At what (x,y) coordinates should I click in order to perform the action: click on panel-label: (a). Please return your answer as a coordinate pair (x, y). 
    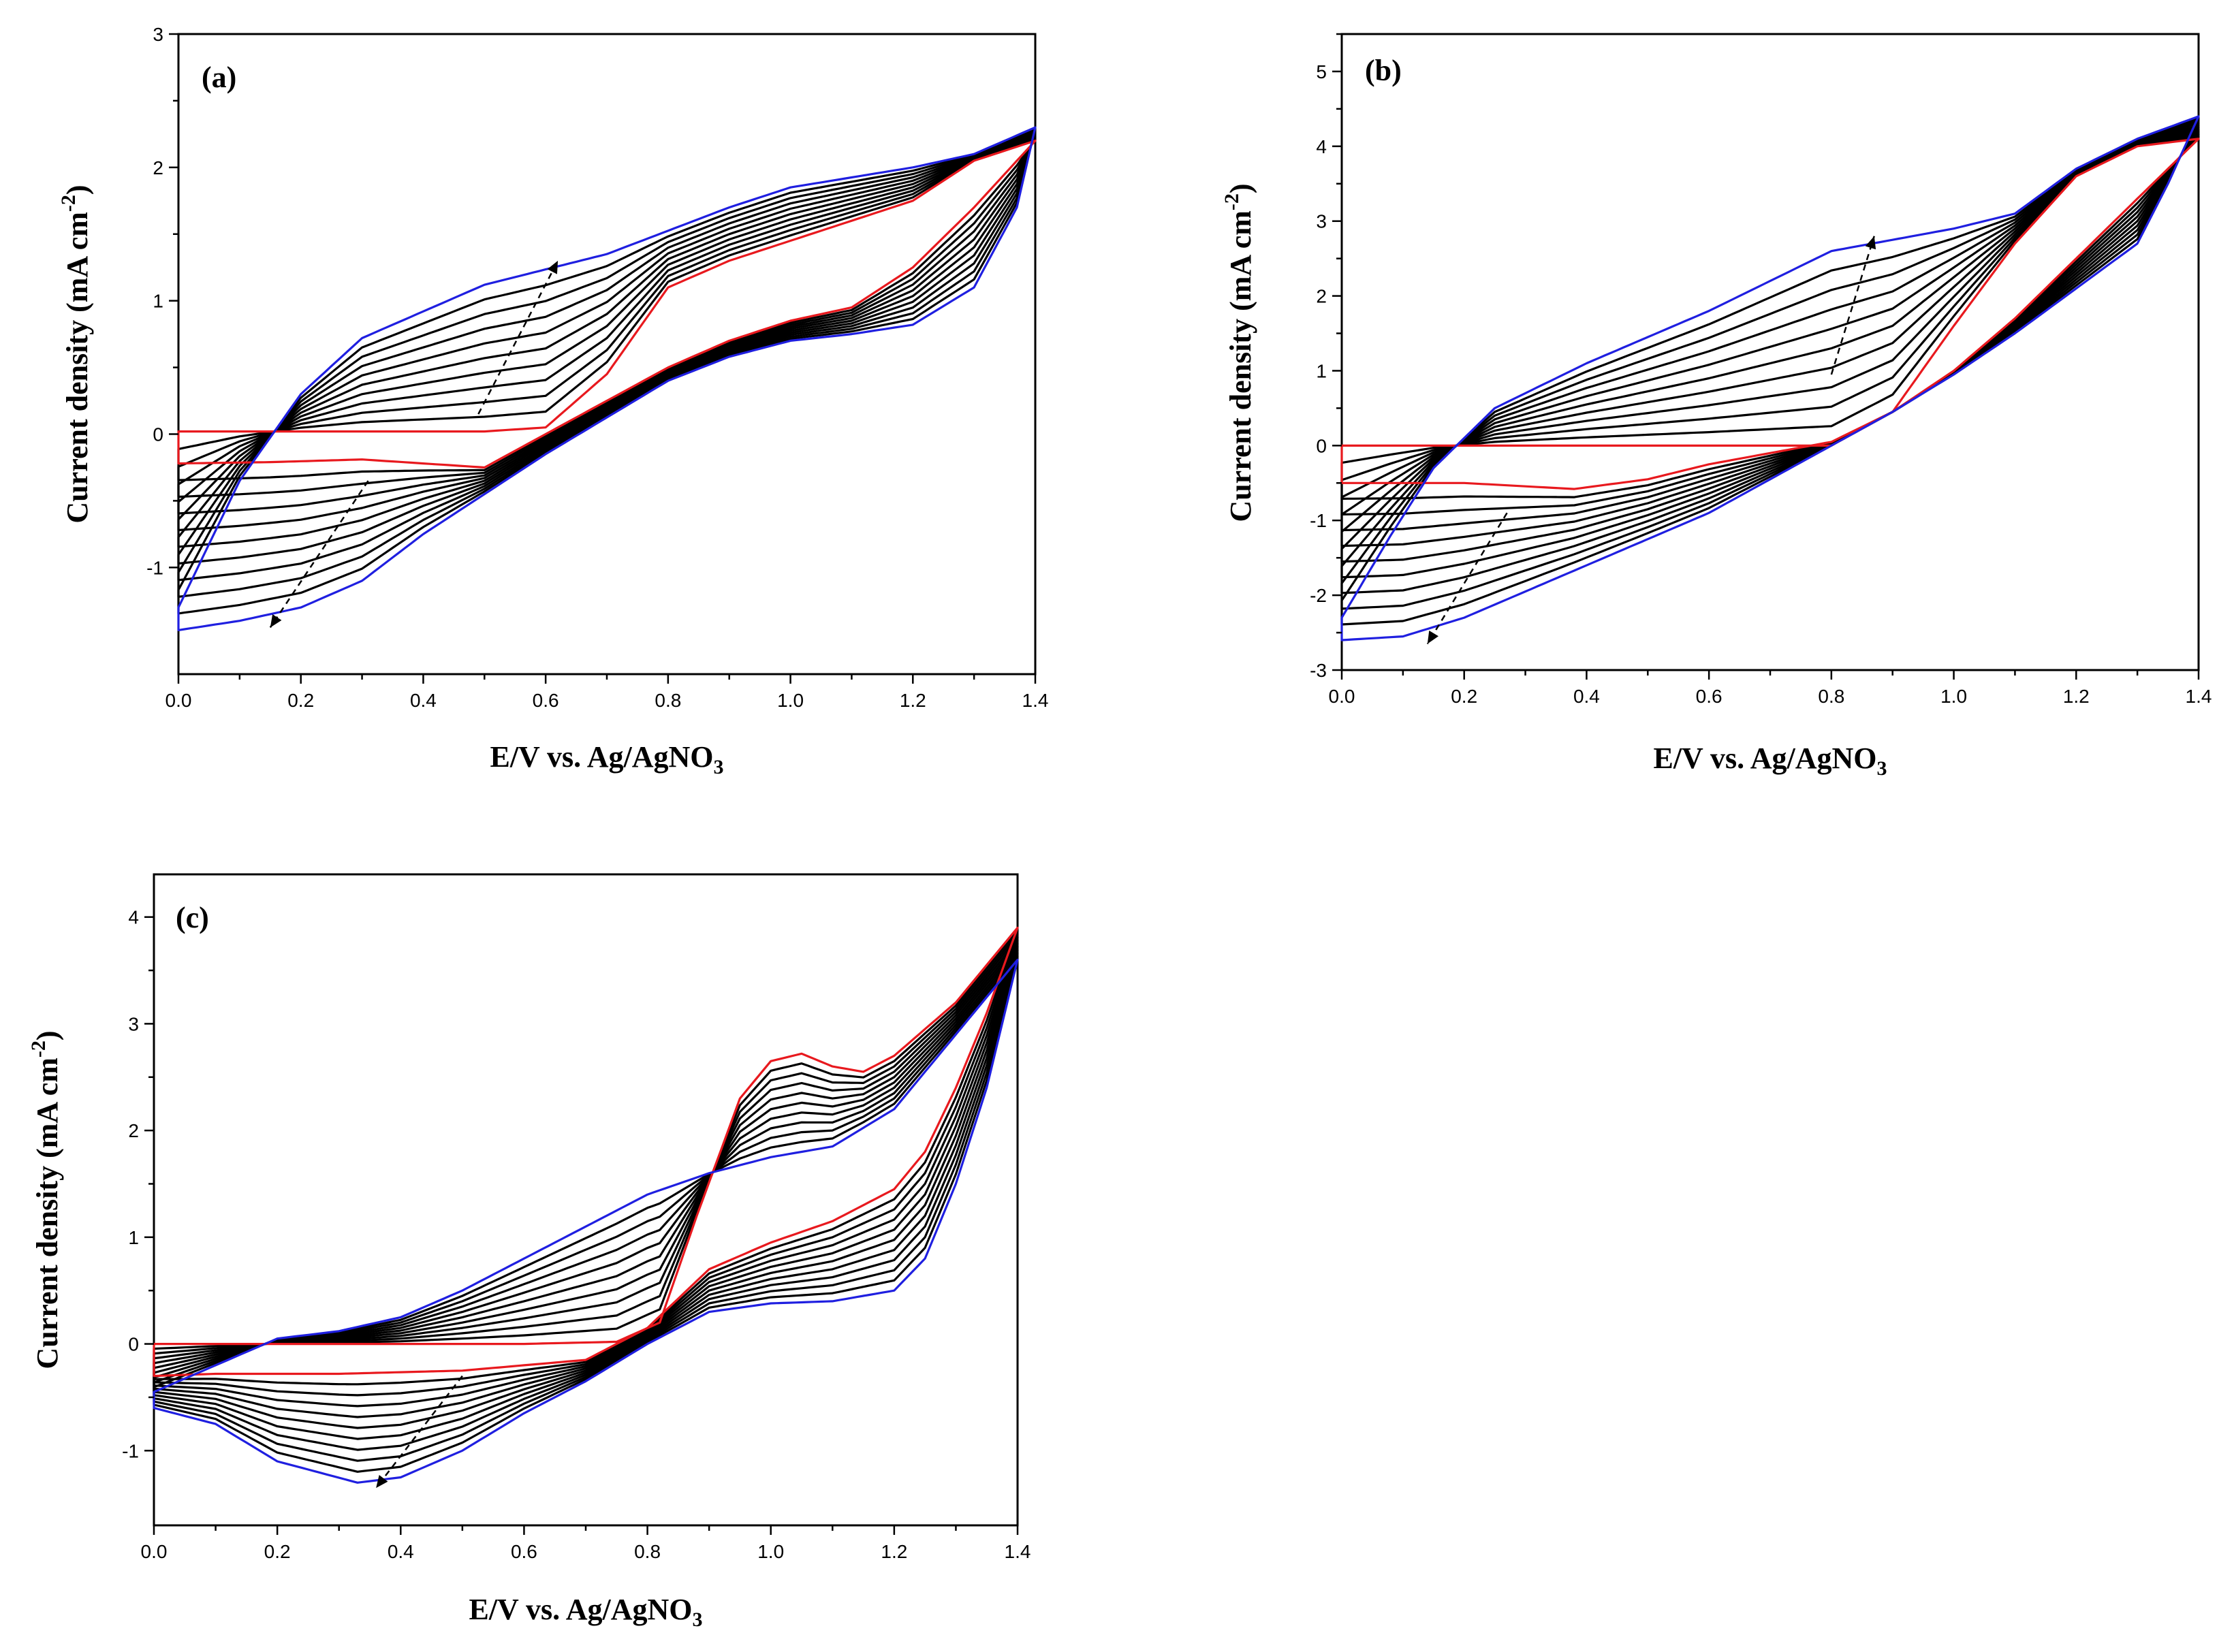
    Looking at the image, I should click on (219, 77).